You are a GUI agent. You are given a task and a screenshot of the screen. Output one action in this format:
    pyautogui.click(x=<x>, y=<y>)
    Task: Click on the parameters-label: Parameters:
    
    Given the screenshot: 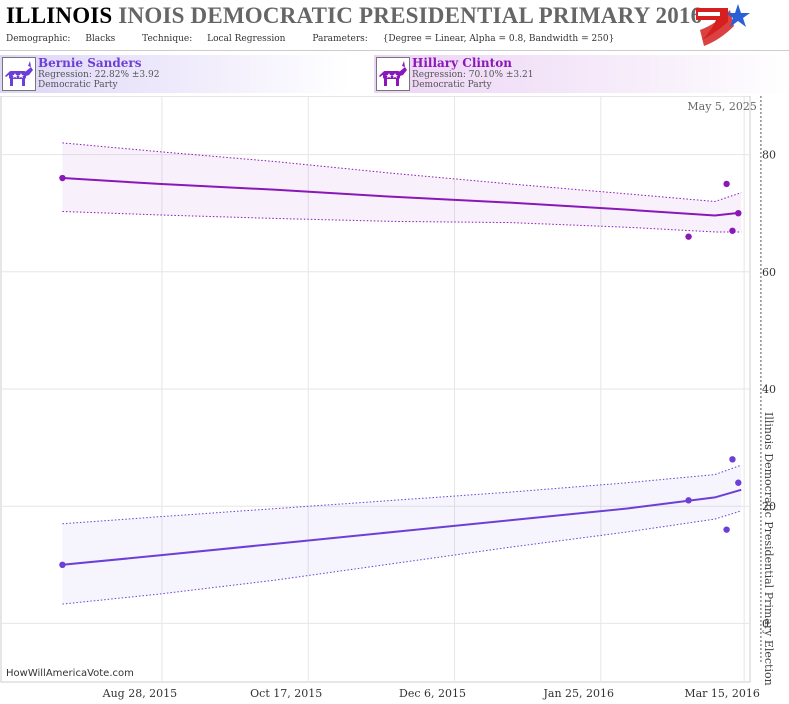 What is the action you would take?
    pyautogui.click(x=340, y=39)
    